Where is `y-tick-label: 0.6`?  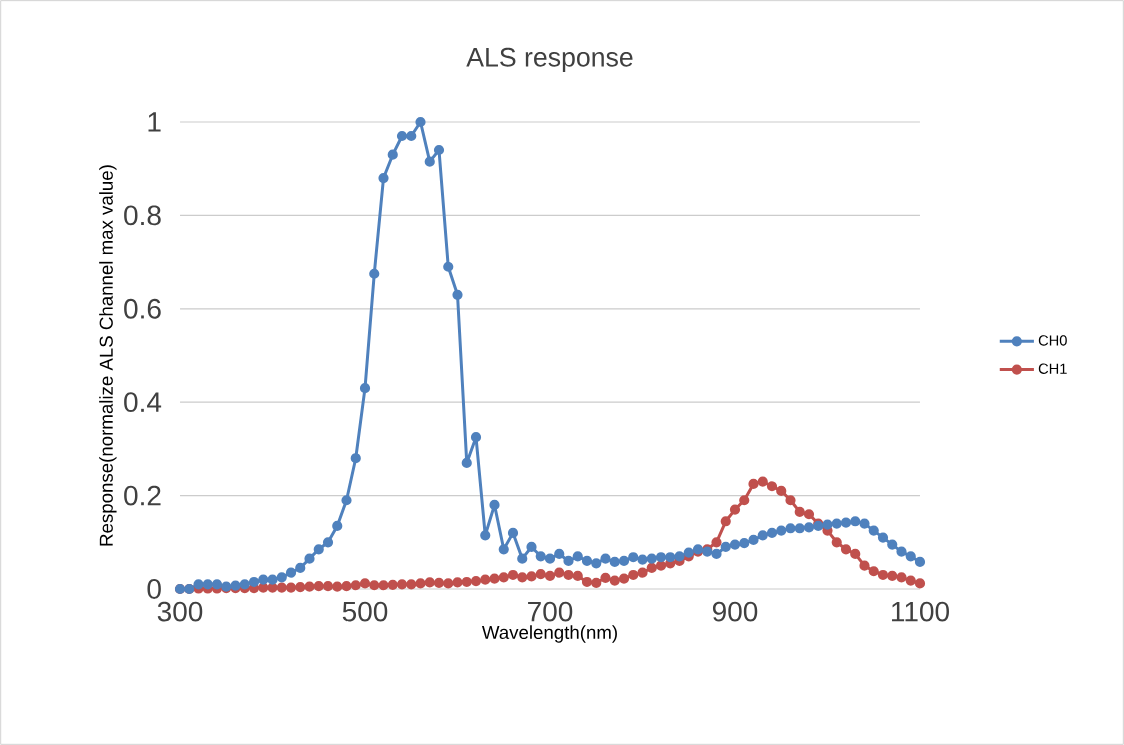 y-tick-label: 0.6 is located at coordinates (142, 308).